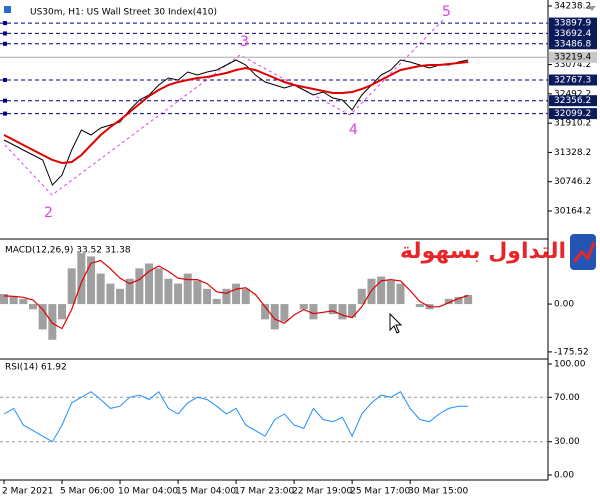 Image resolution: width=600 pixels, height=501 pixels. I want to click on y-tick-label: 70.00, so click(567, 398).